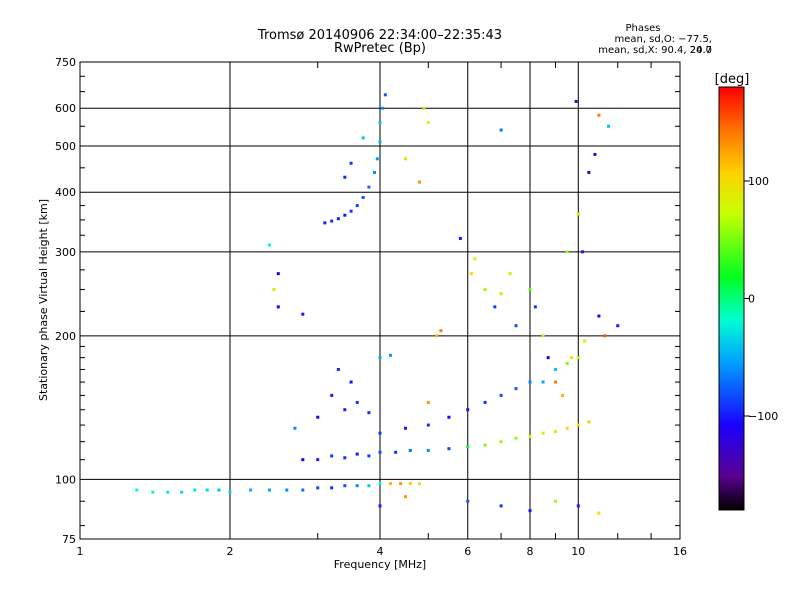 The width and height of the screenshot is (800, 600). Describe the element at coordinates (758, 181) in the screenshot. I see `colorbar-tick-label: 100` at that location.